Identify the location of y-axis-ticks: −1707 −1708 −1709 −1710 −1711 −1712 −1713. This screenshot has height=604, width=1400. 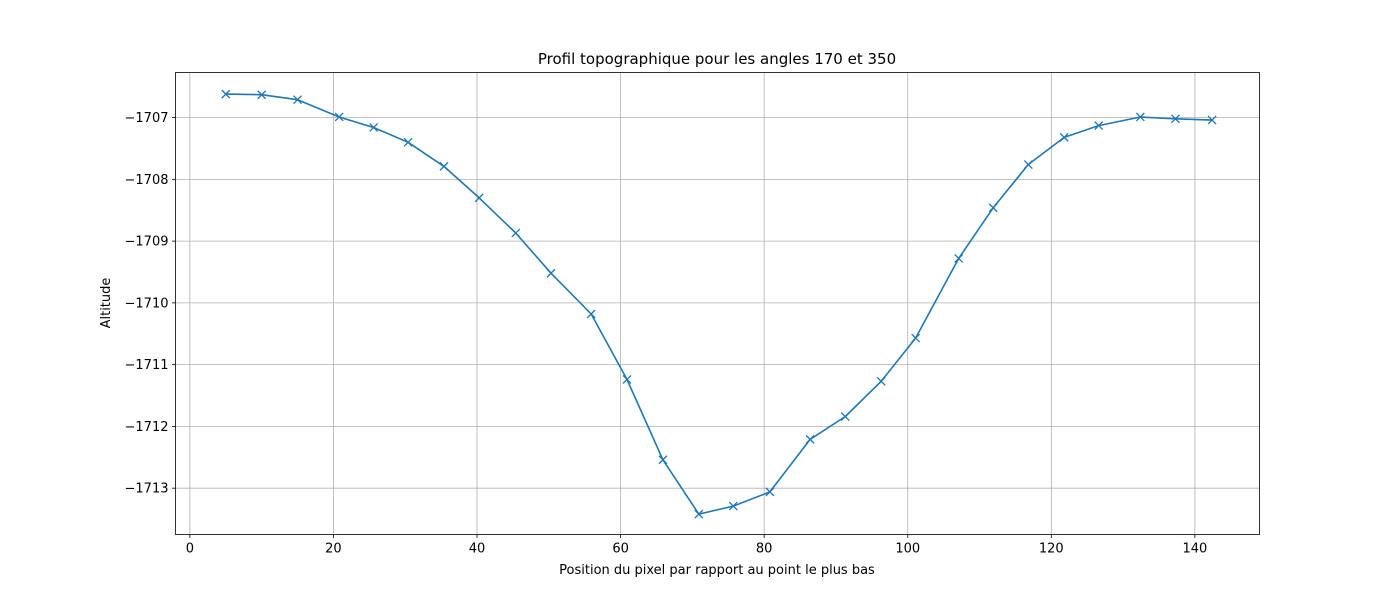
(150, 304).